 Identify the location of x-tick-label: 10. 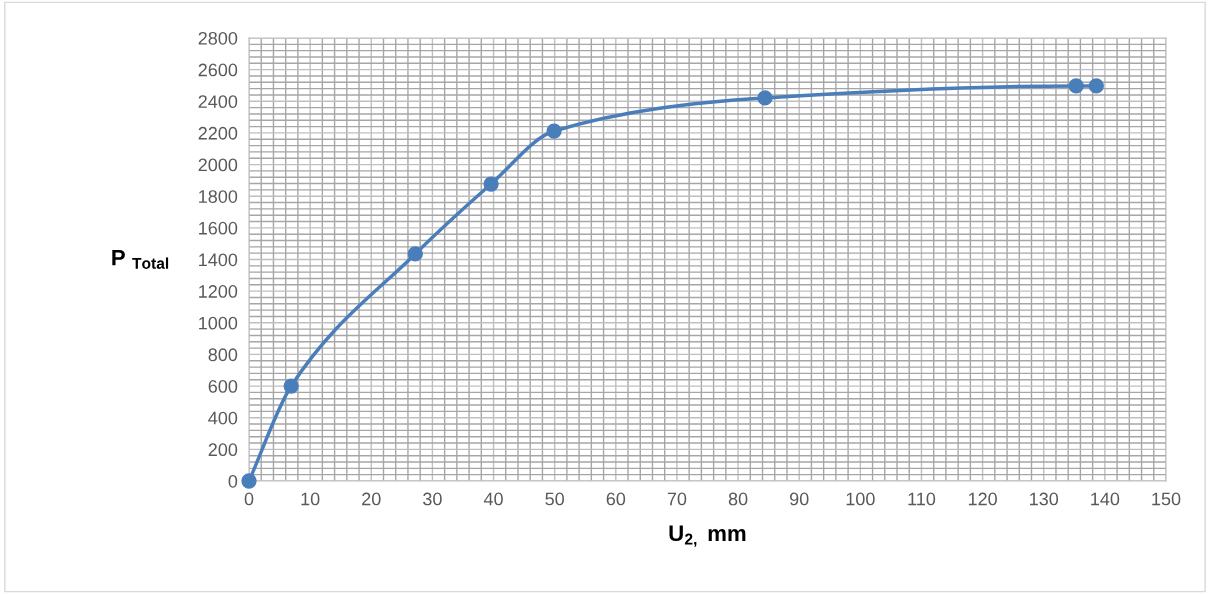
(310, 499).